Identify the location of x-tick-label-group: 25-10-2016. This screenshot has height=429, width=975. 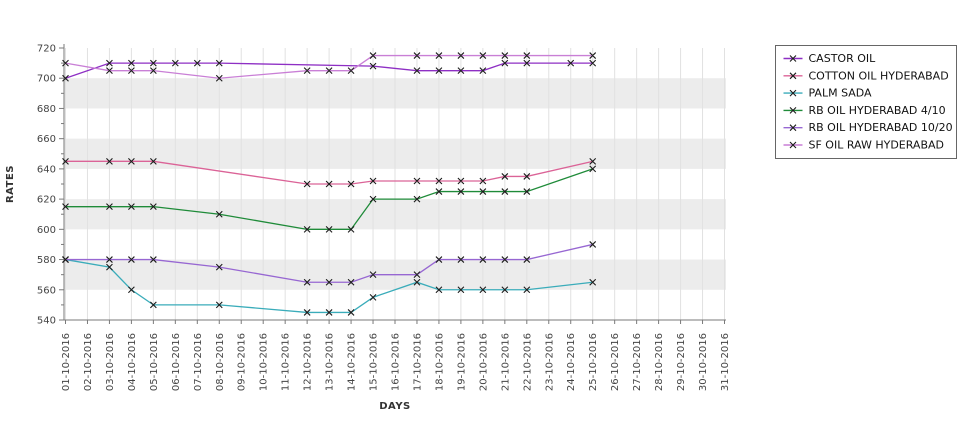
(593, 362).